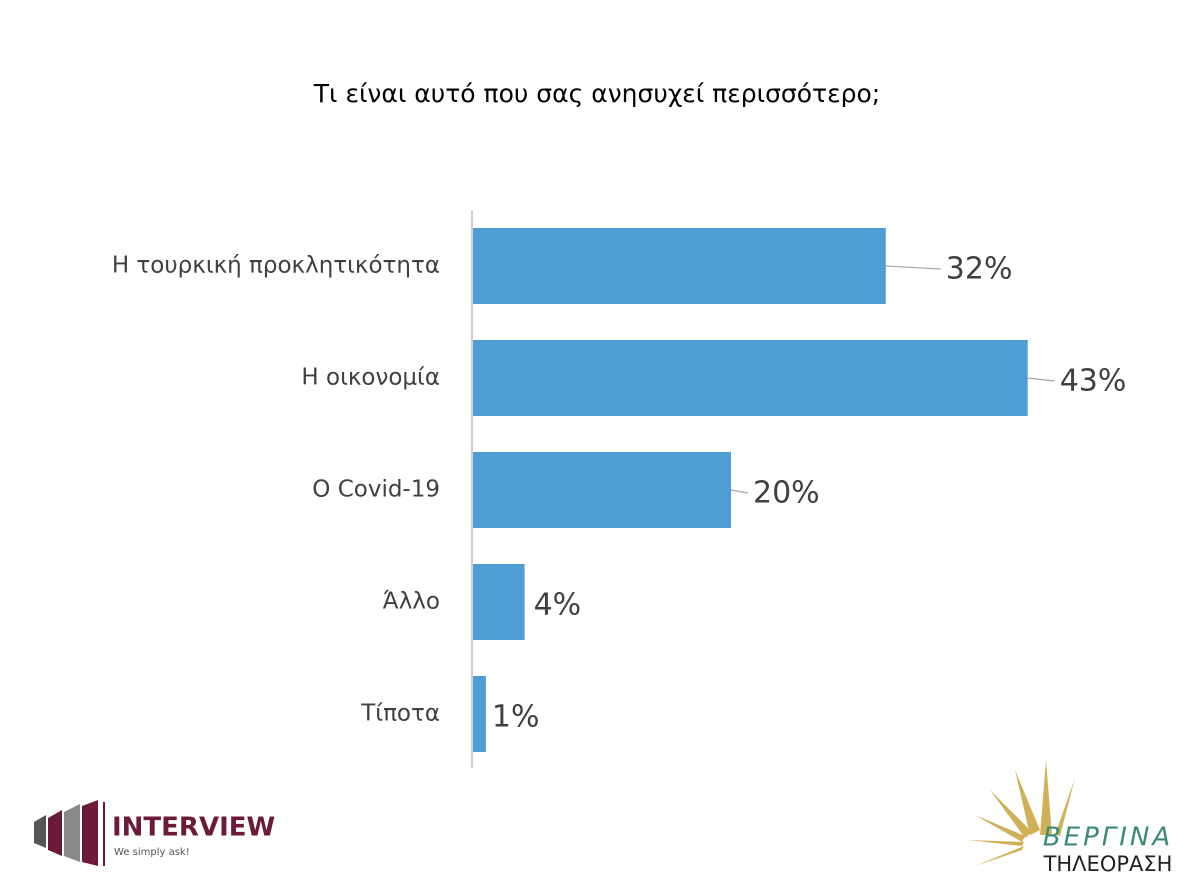 The height and width of the screenshot is (881, 1194). What do you see at coordinates (1108, 864) in the screenshot?
I see `logo-subtitle: ΤΗΛΕΟΡΑΣΗ` at bounding box center [1108, 864].